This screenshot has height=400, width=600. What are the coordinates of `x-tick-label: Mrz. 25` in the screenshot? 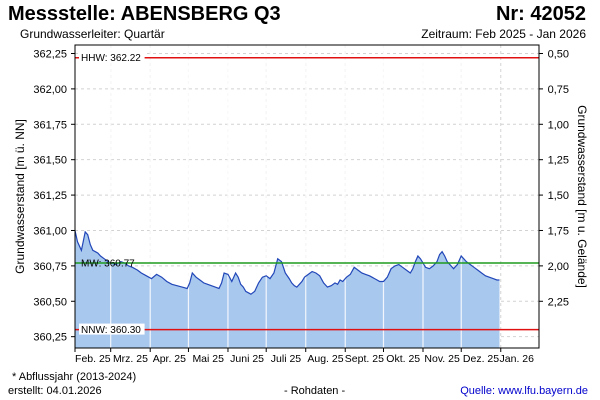 It's located at (130, 359).